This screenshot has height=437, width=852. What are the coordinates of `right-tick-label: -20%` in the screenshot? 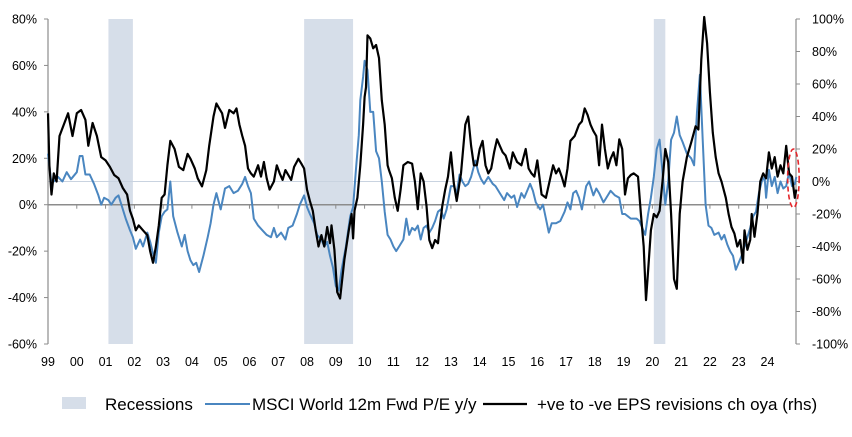 It's located at (826, 215).